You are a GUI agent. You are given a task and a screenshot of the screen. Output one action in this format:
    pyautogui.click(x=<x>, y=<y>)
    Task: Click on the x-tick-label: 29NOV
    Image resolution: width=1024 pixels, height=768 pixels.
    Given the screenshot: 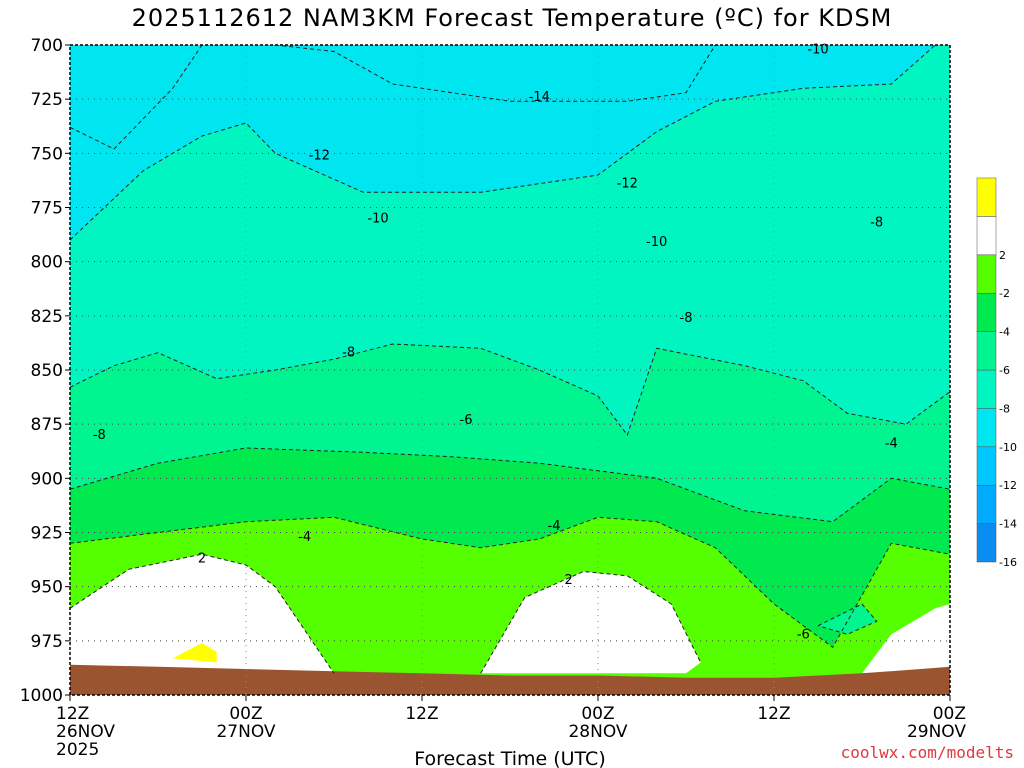 What is the action you would take?
    pyautogui.click(x=936, y=732)
    